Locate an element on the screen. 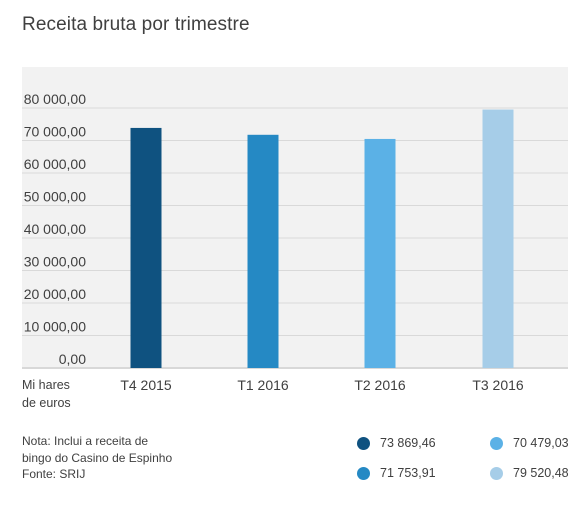 This screenshot has width=588, height=505. bar-t4-2015 is located at coordinates (146, 247).